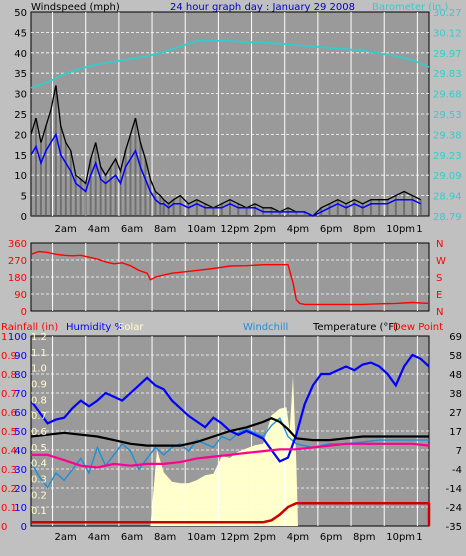  I want to click on x-tick-bottom-3: 8am, so click(165, 537).